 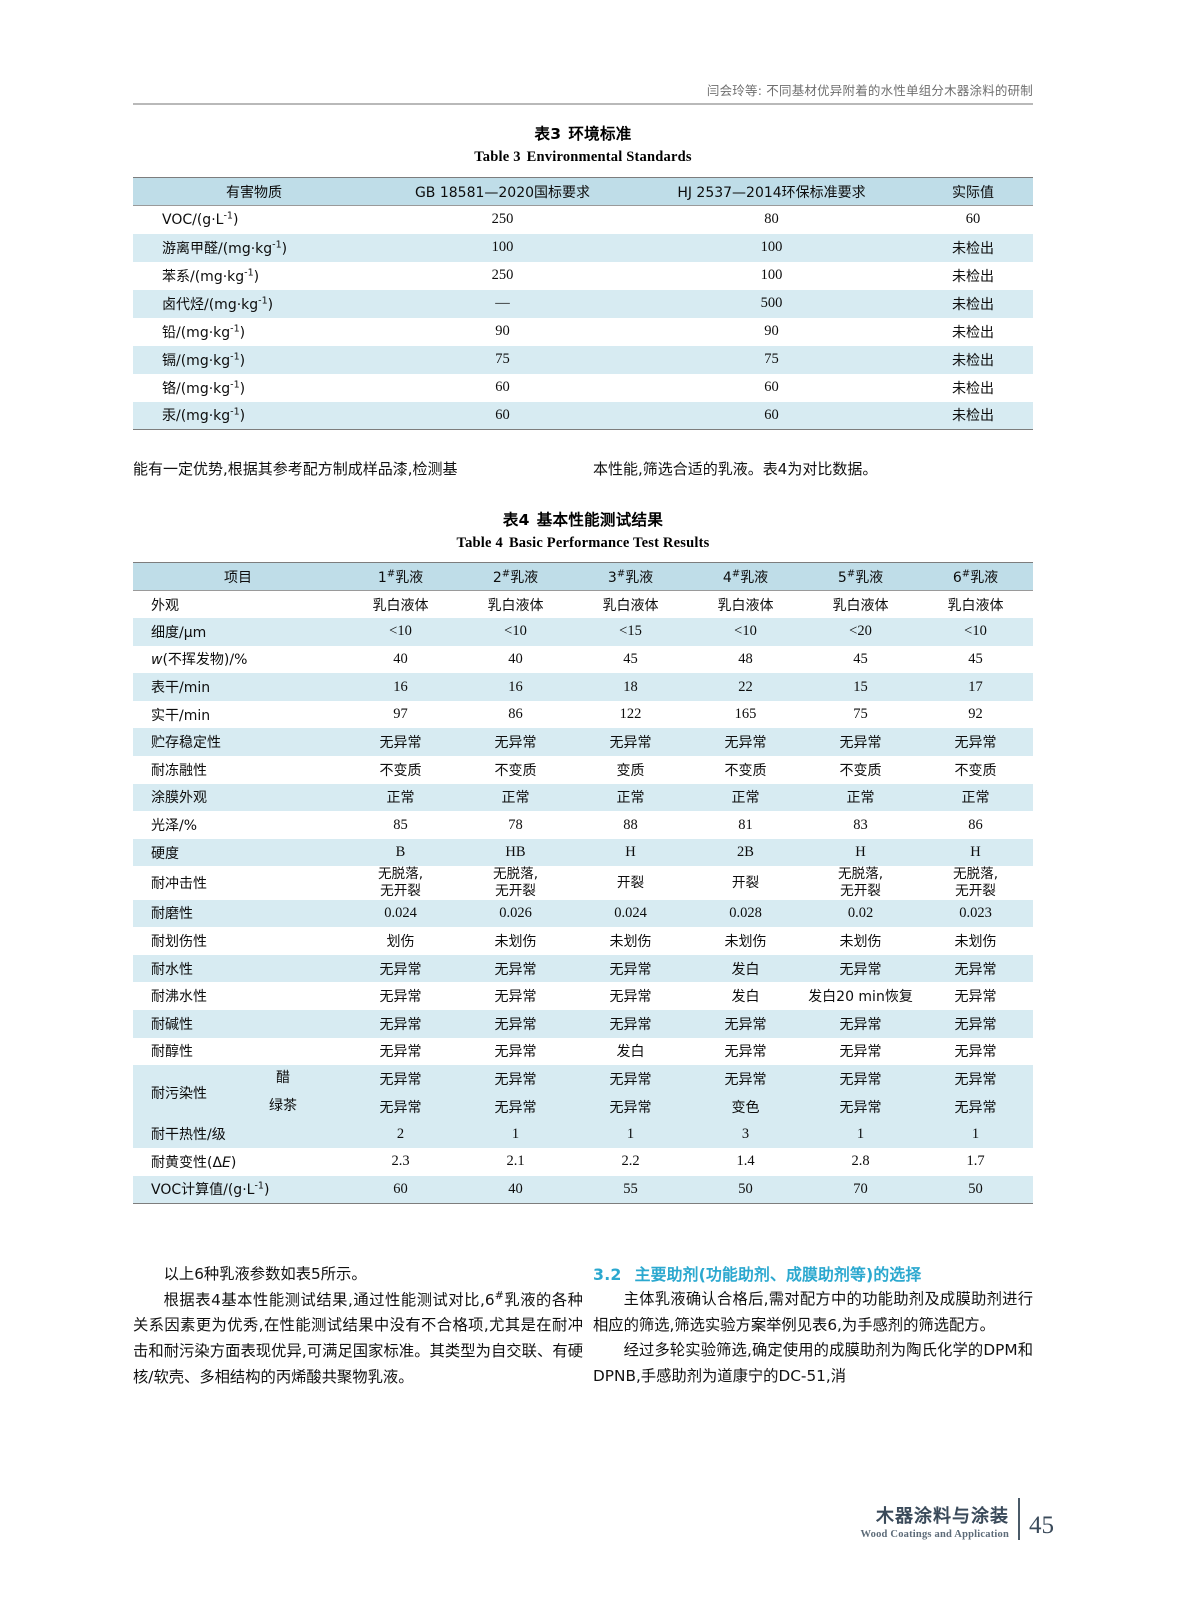 What do you see at coordinates (860, 632) in the screenshot?
I see `table4-cell: <20` at bounding box center [860, 632].